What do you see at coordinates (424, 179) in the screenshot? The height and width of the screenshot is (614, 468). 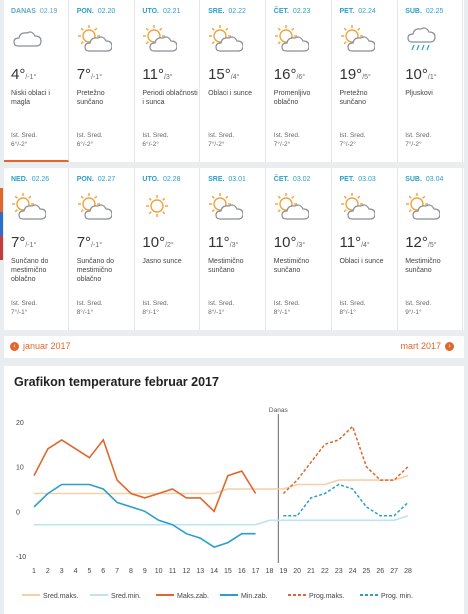 I see `day-header: SUB. 03.04` at bounding box center [424, 179].